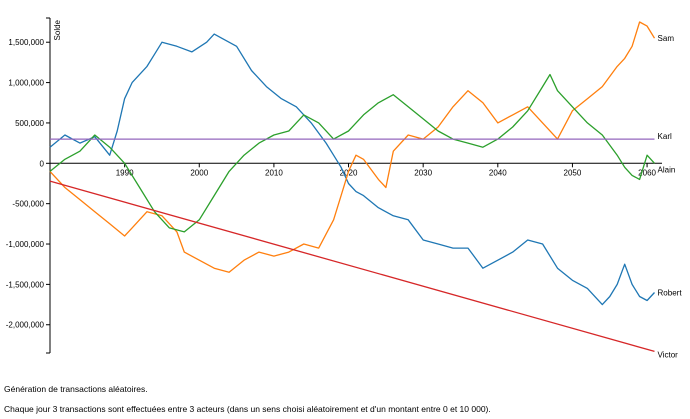 This screenshot has width=690, height=419. Describe the element at coordinates (57, 29) in the screenshot. I see `y-axis-title: Solde` at that location.